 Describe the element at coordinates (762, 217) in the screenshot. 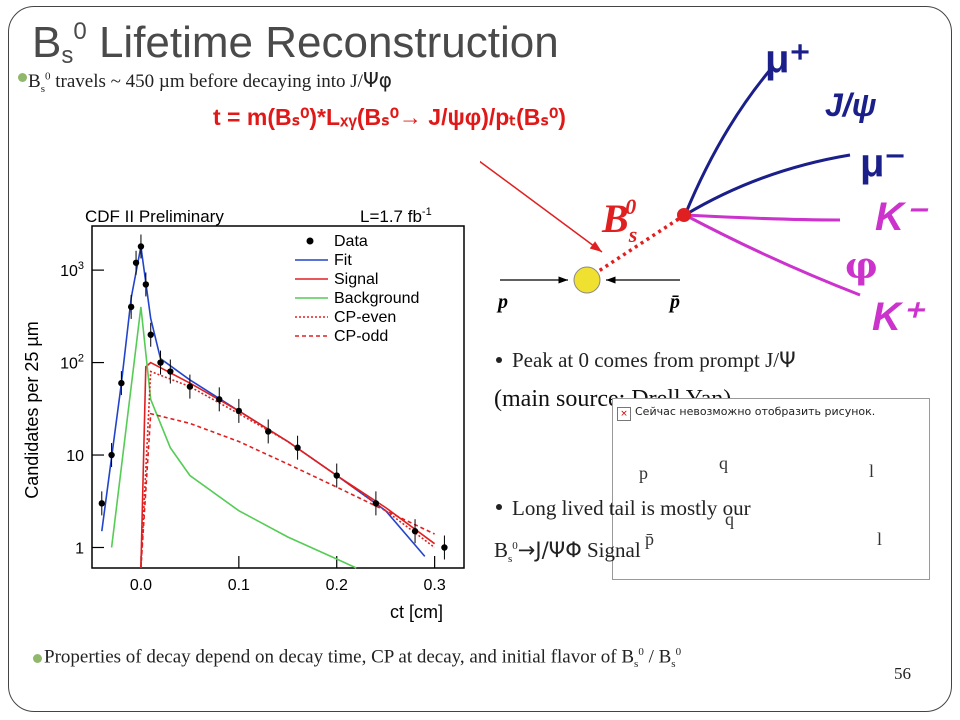

I see `k-minus-track` at that location.